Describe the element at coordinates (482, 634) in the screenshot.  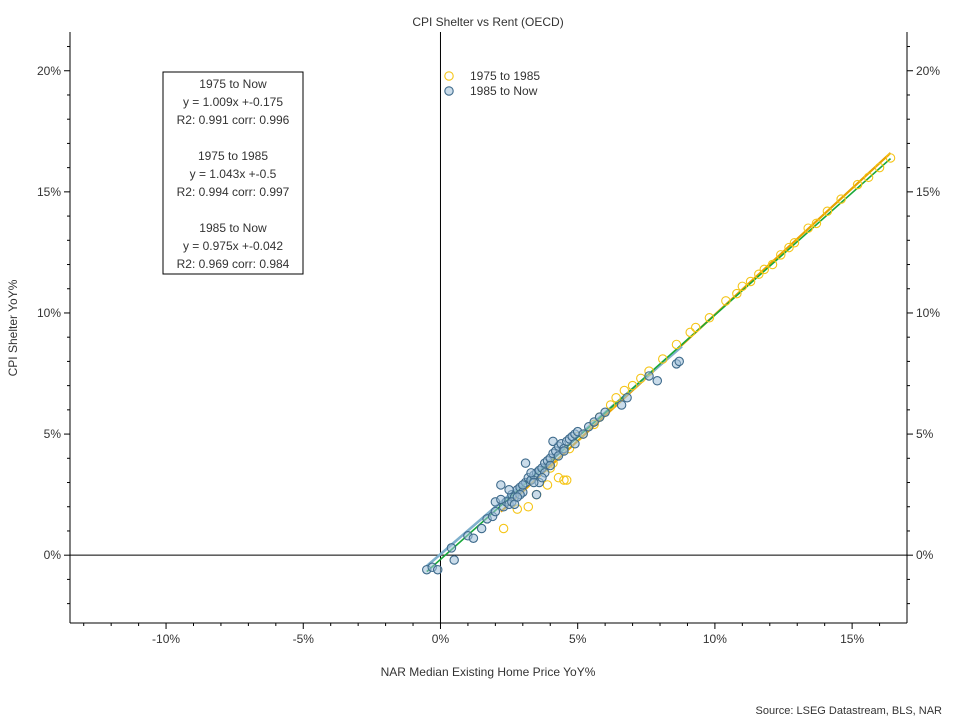
I see `x-axis-ticks: -10% -5% 0% 5% 10% 15%` at that location.